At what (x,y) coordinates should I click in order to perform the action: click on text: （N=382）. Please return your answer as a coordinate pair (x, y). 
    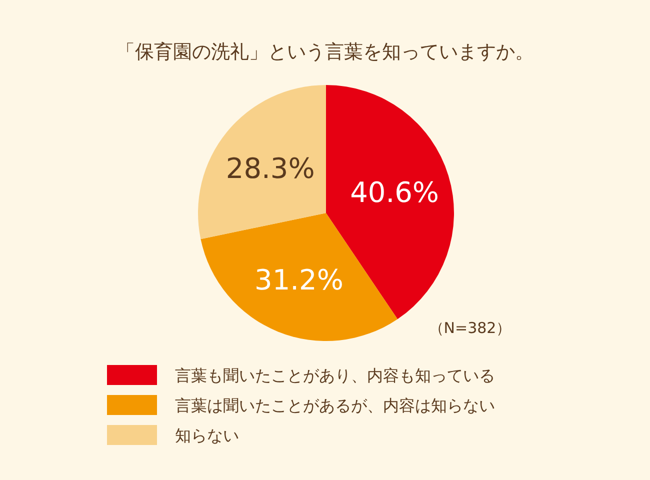
    Looking at the image, I should click on (470, 328).